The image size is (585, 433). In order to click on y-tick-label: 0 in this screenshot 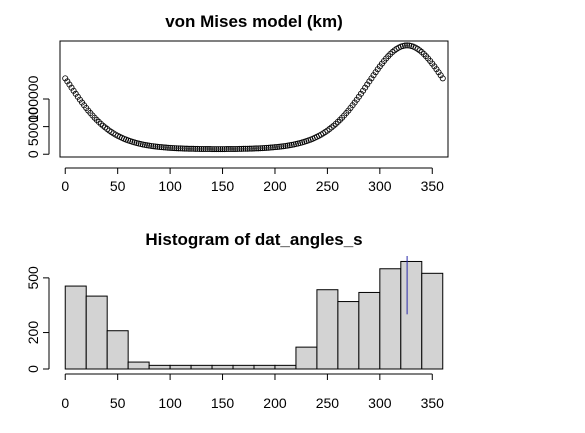, I will do `click(33, 154)`.